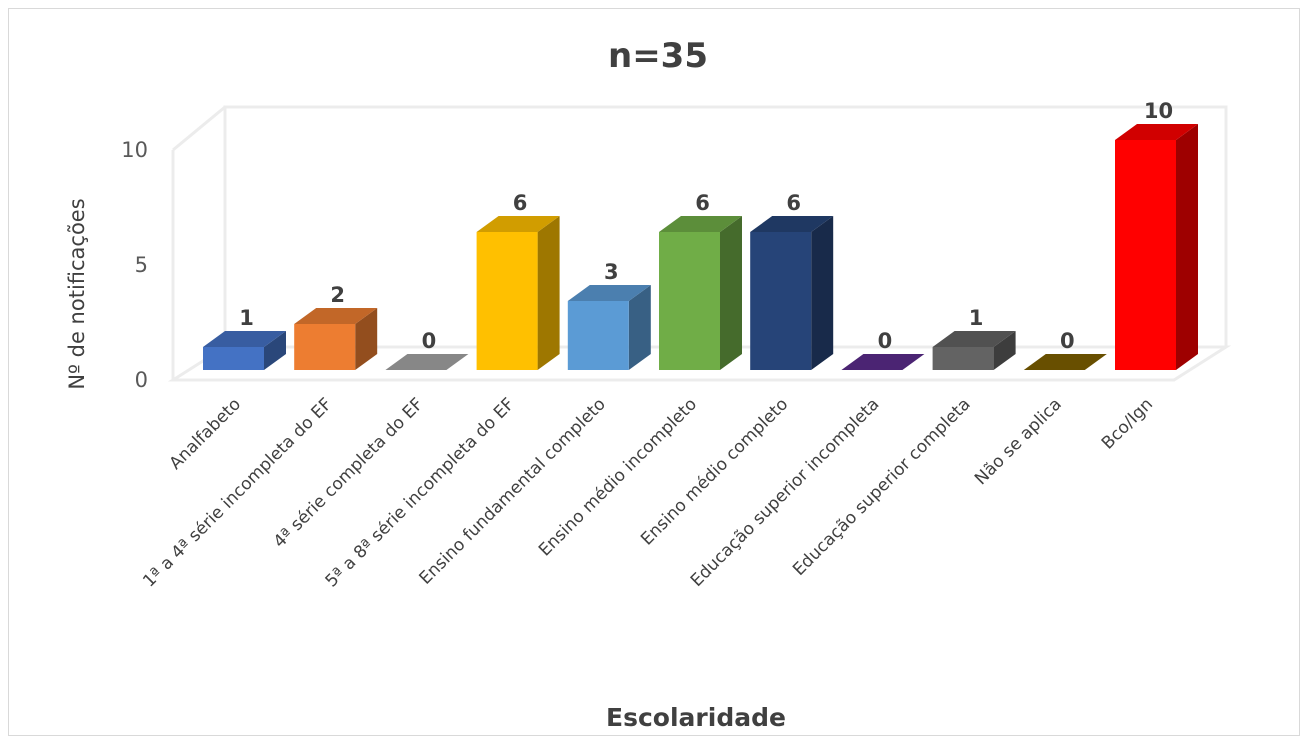 This screenshot has height=740, width=1308. Describe the element at coordinates (77, 293) in the screenshot. I see `y-axis-label: Nº de notificações` at that location.